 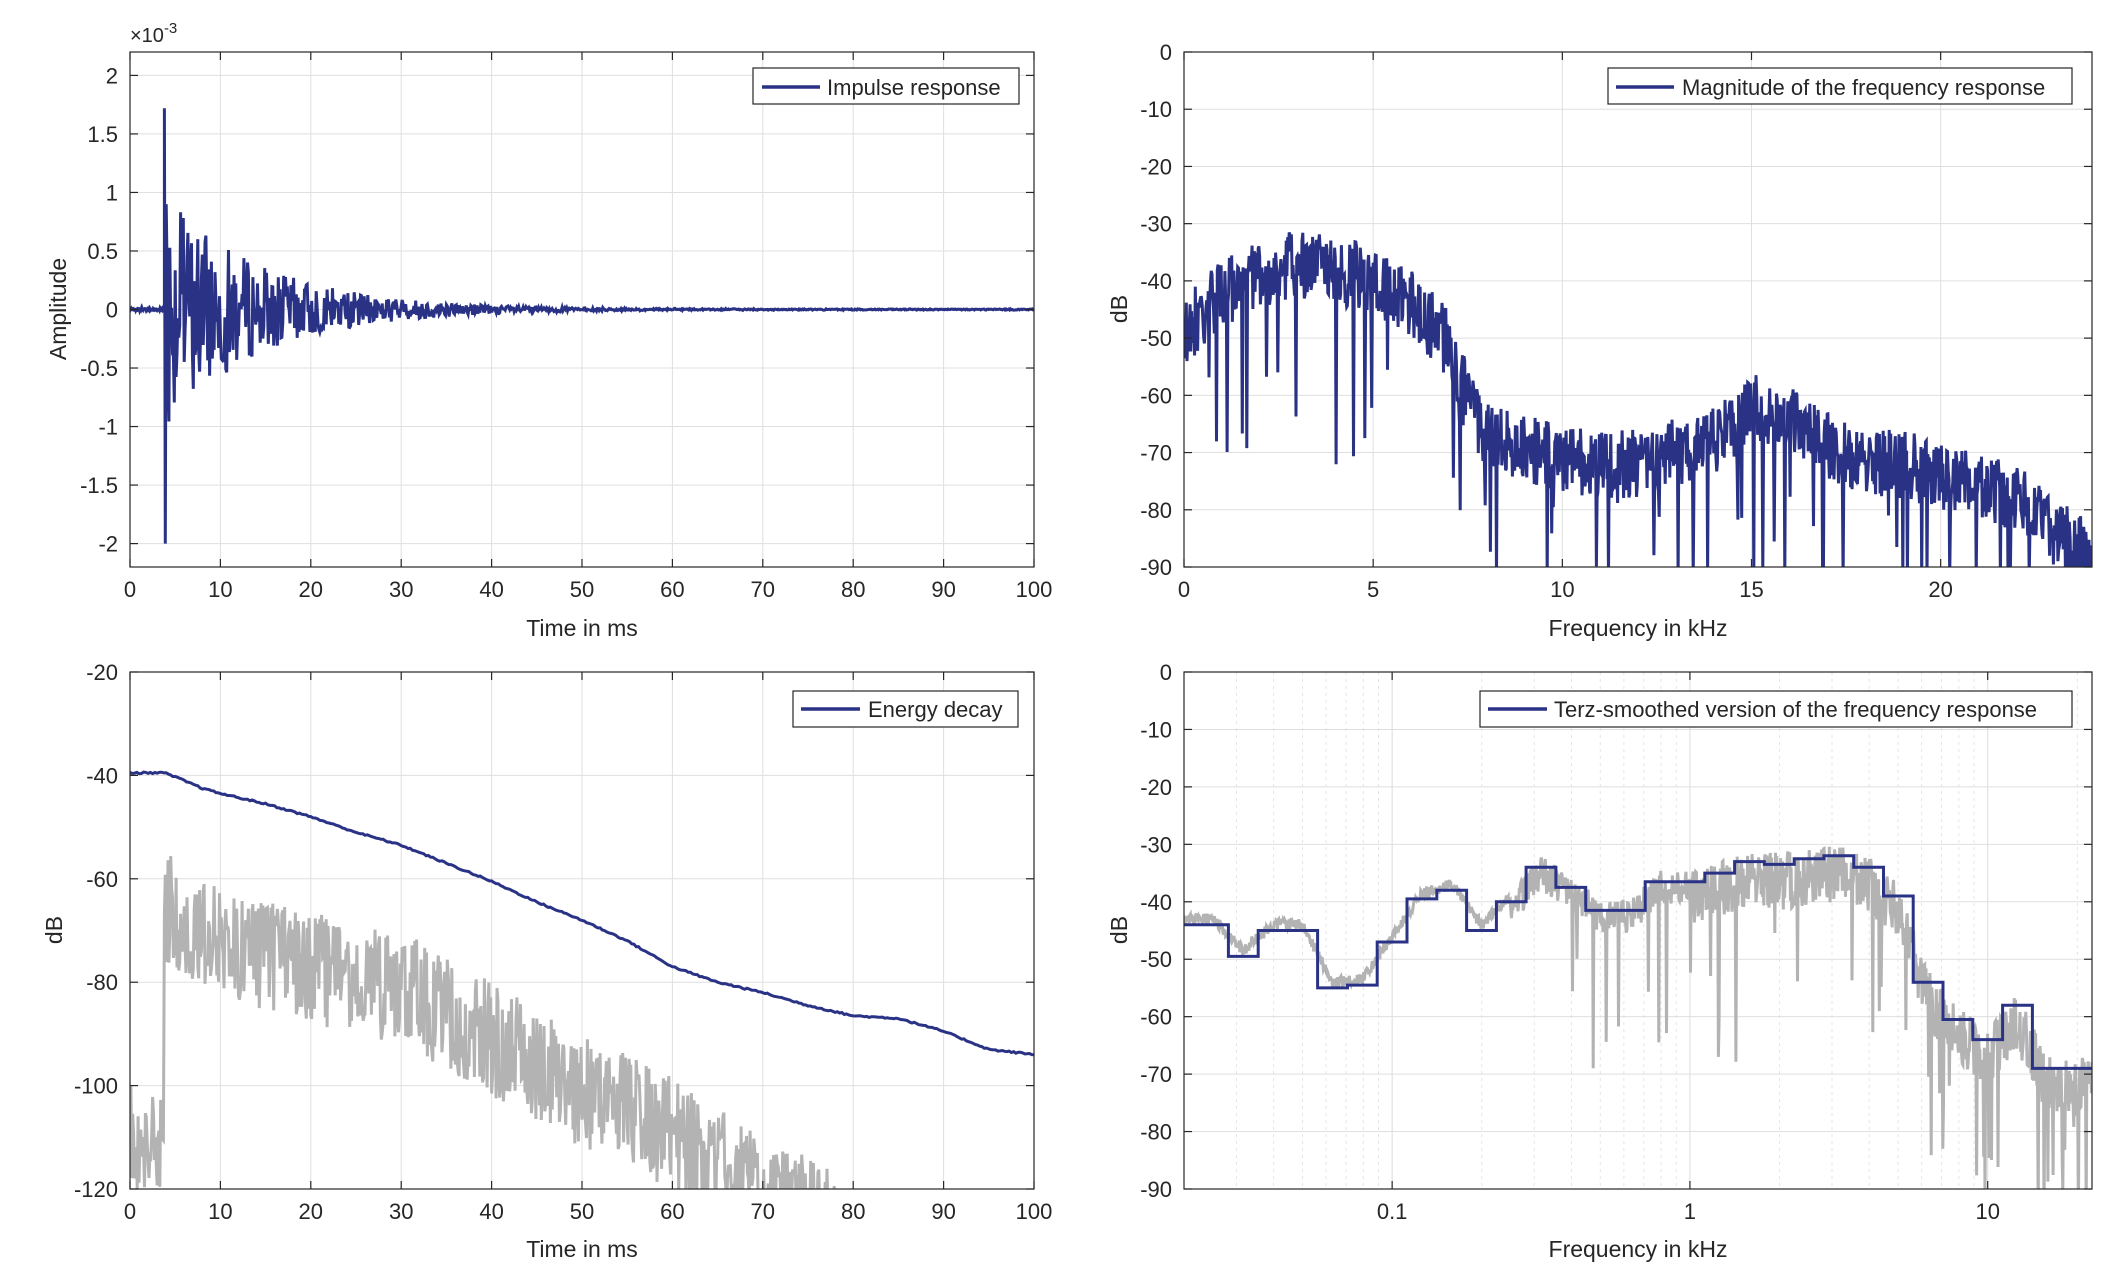 What do you see at coordinates (108, 427) in the screenshot?
I see `y-tick-label: -1` at bounding box center [108, 427].